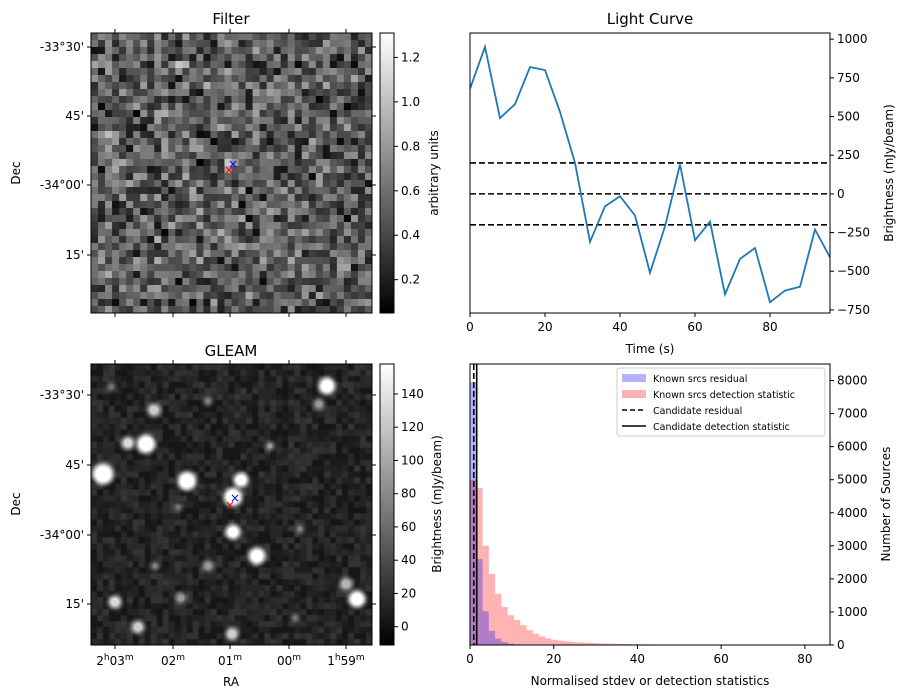 This screenshot has width=907, height=699. I want to click on gleam-marker-red: ×, so click(230, 505).